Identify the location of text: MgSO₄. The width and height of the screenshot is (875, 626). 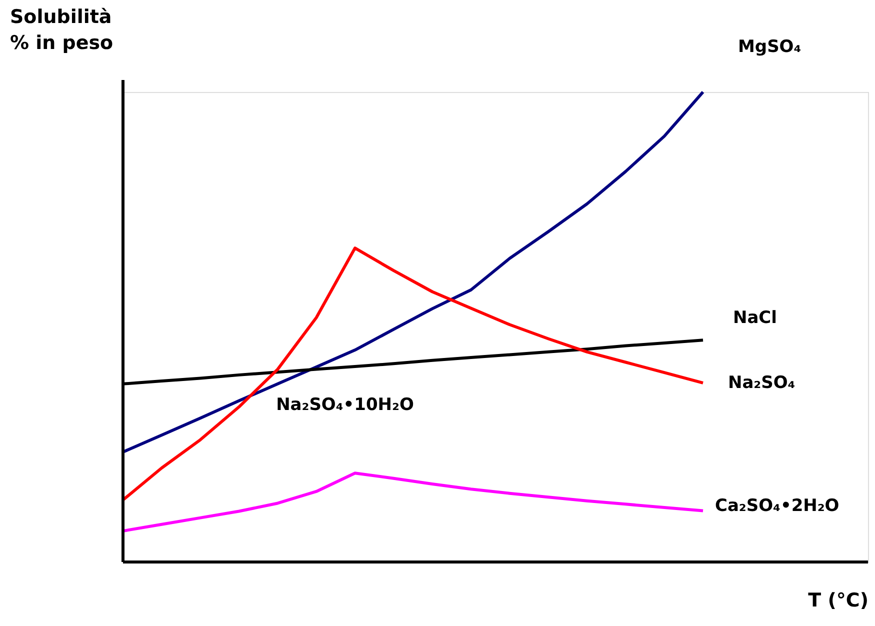
(770, 47).